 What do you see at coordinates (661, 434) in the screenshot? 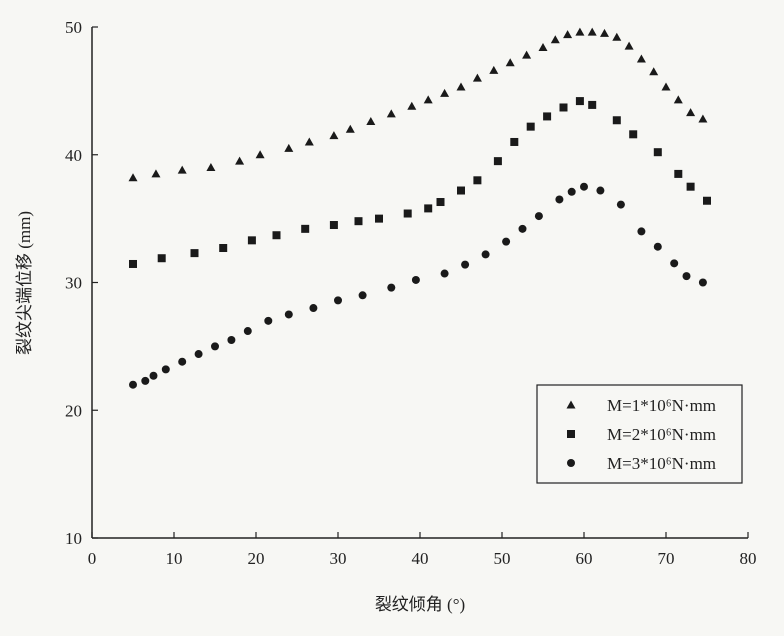
I see `legend-label: M=2*10⁶N·mm` at bounding box center [661, 434].